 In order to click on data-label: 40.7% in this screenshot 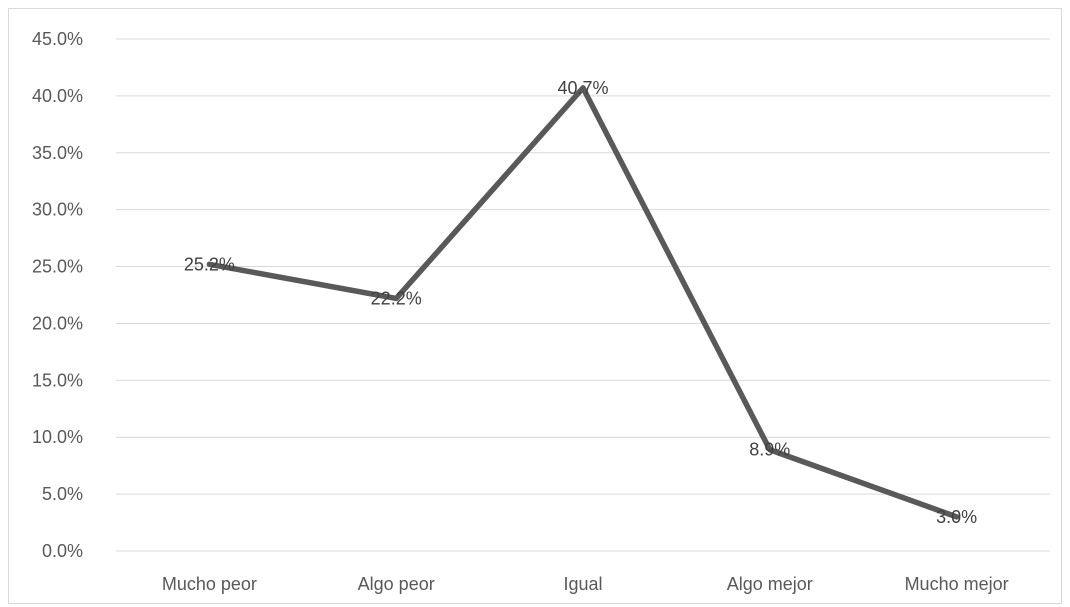, I will do `click(582, 88)`.